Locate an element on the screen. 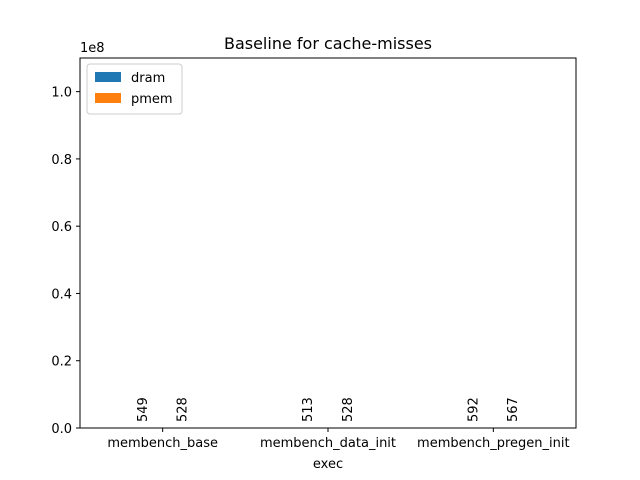 This screenshot has width=640, height=480. data-label: 513 is located at coordinates (308, 409).